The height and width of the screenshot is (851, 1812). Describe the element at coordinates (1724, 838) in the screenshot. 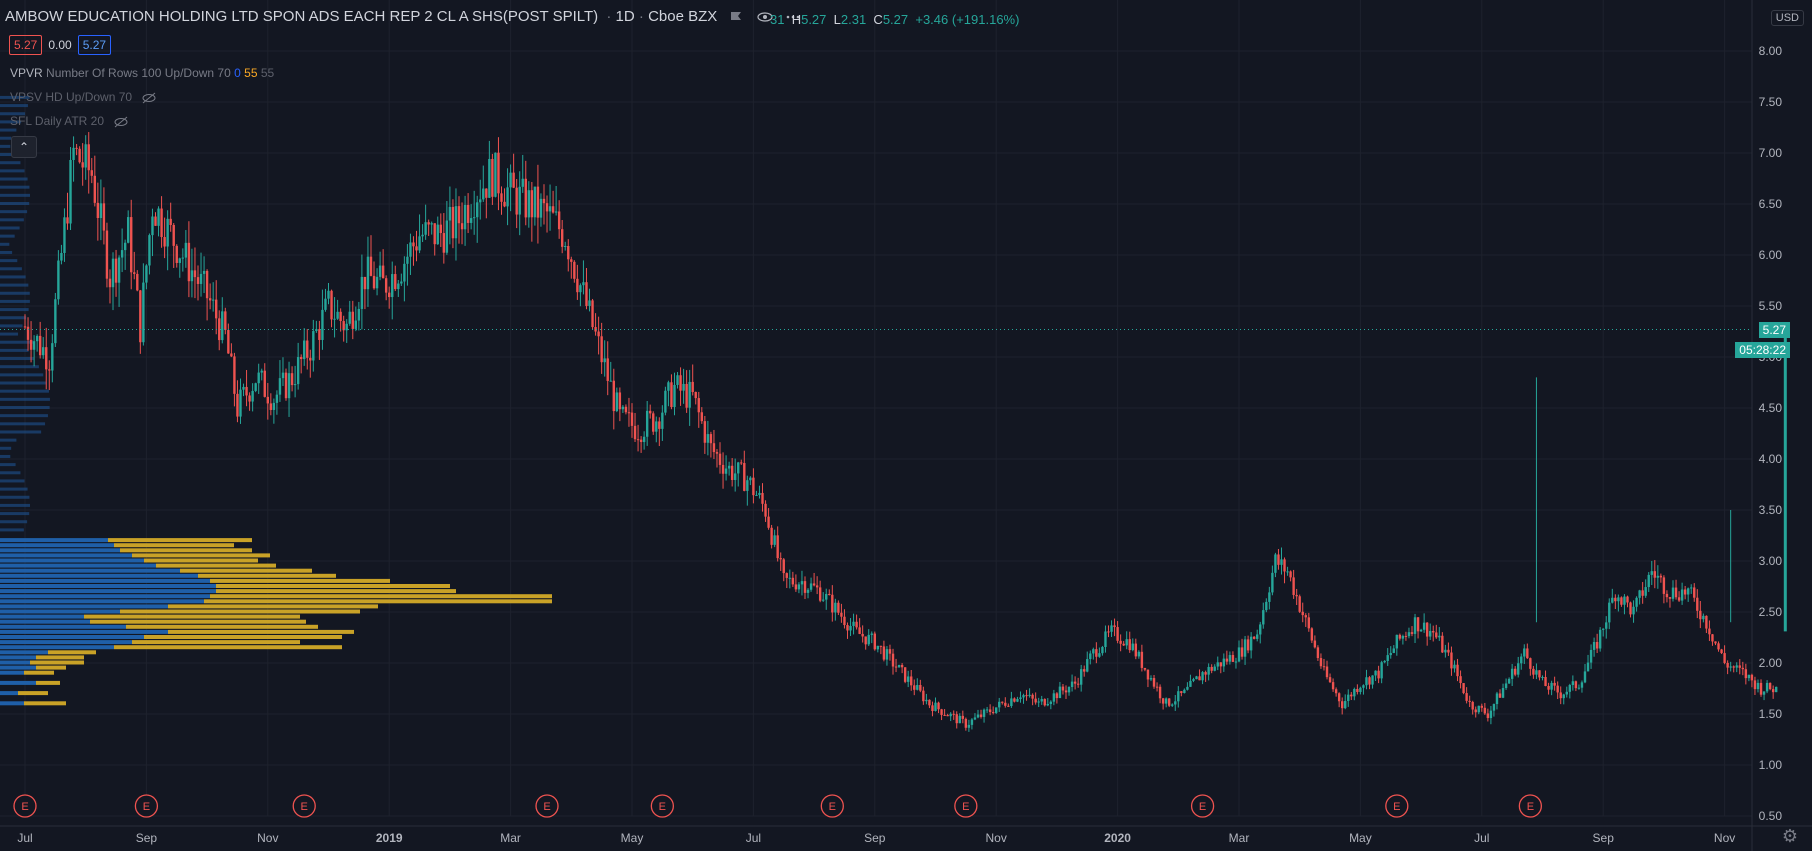

I see `x-tick-label: Nov` at that location.